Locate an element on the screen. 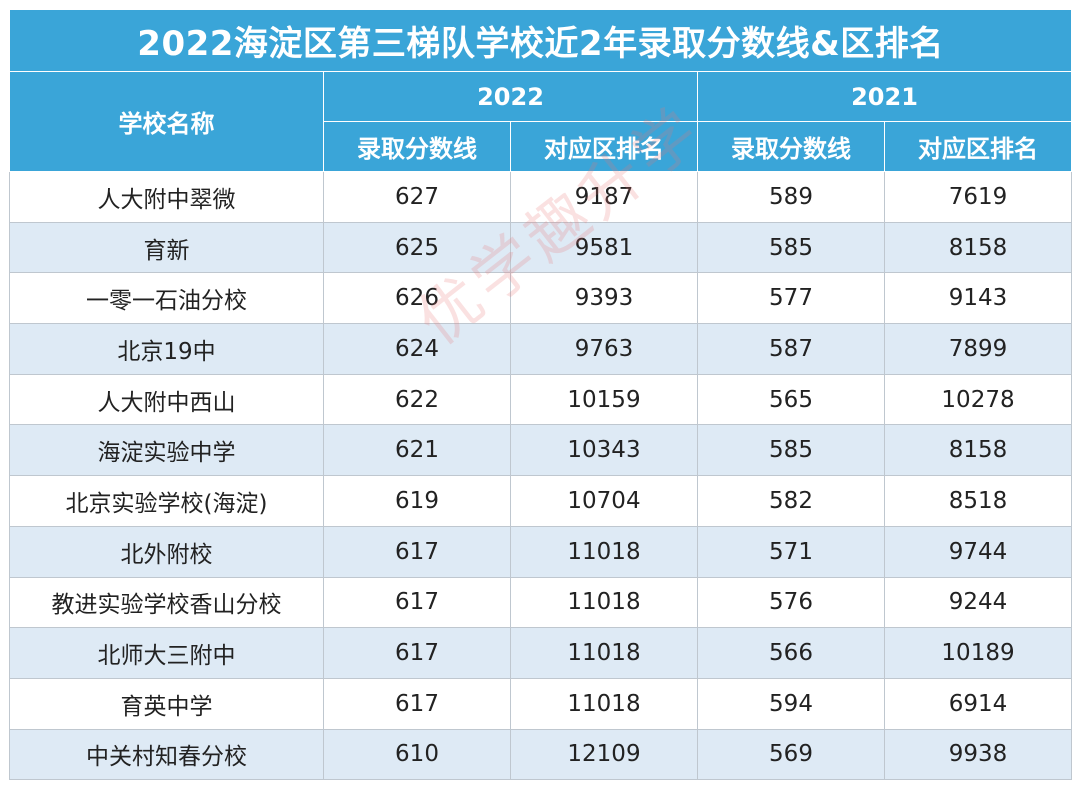 The width and height of the screenshot is (1080, 797). score-2022-cell: 625 is located at coordinates (417, 247).